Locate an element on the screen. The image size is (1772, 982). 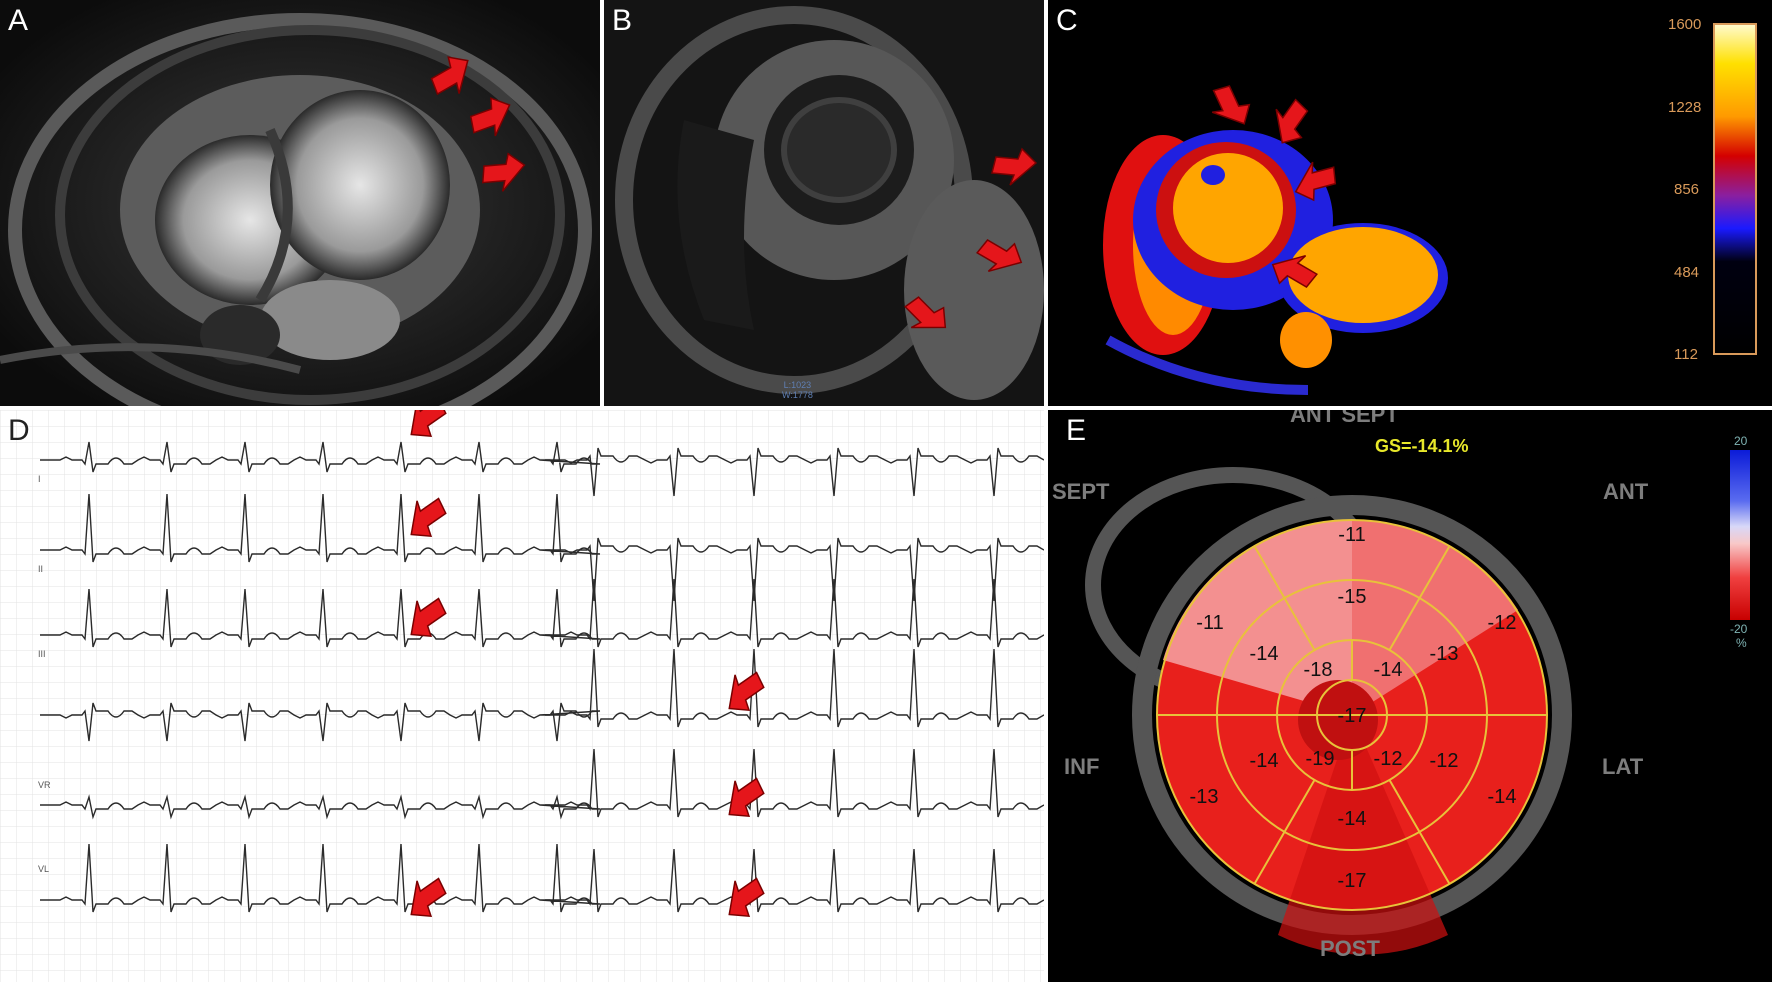
panel-b-cardiac-mri-short-axis: B L:1023 W:1778 is located at coordinates (824, 203).